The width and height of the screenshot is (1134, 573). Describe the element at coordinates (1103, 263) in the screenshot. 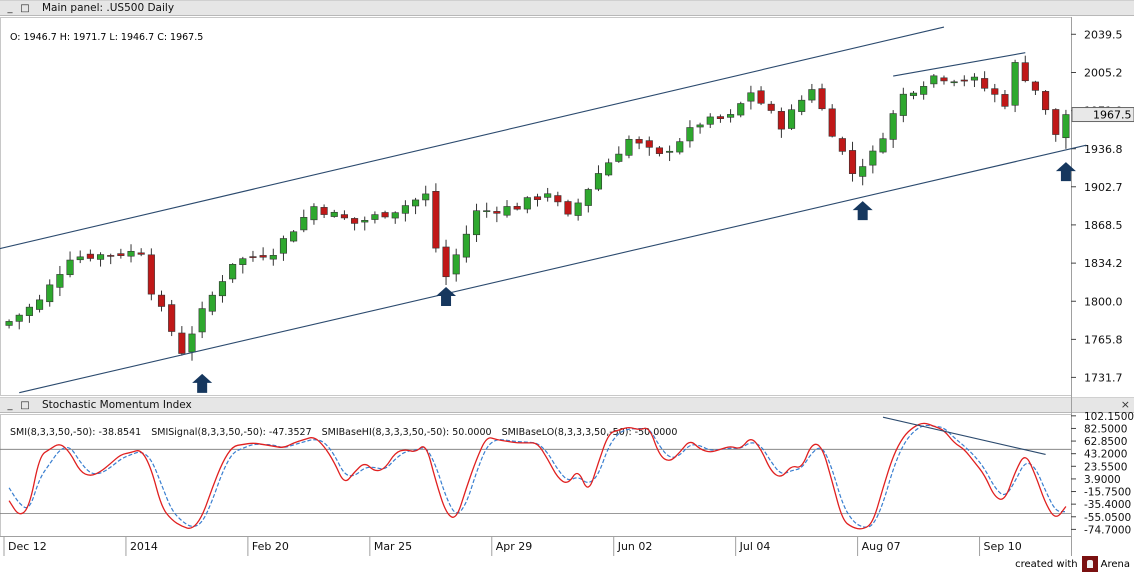

I see `price-axis-label: 1834.2` at that location.